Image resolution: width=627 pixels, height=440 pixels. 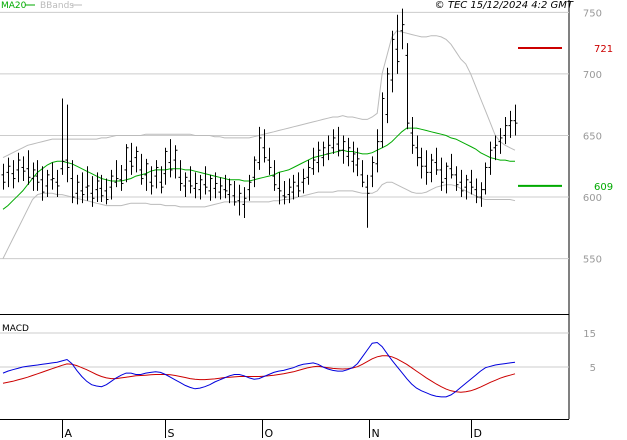 I want to click on price-y-axis: 550 600 650 700 750, so click(x=592, y=136).